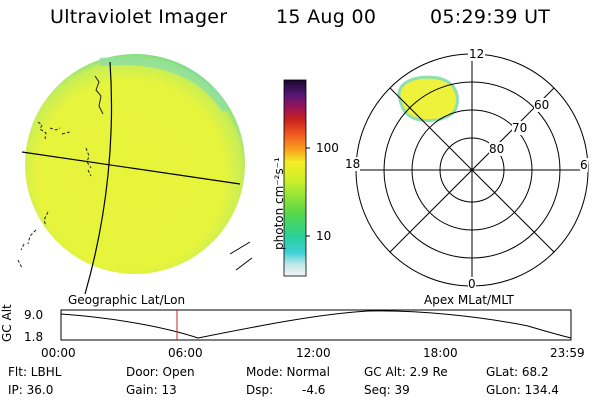 Image resolution: width=600 pixels, height=400 pixels. Describe the element at coordinates (542, 105) in the screenshot. I see `lat-label-60: 60` at that location.